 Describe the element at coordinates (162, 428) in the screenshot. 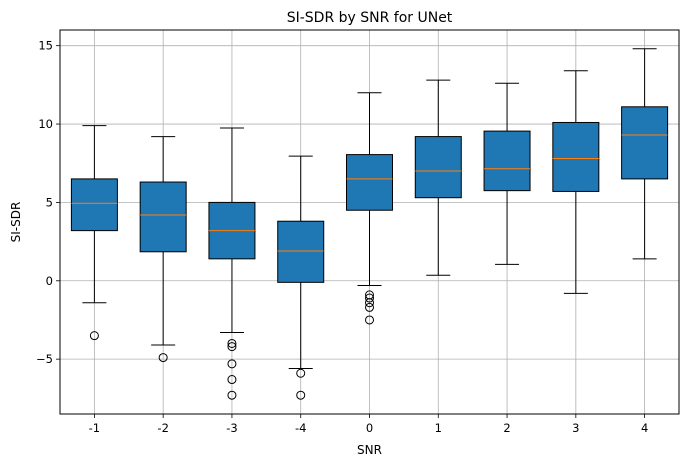

I see `x-tick-label: -2` at that location.